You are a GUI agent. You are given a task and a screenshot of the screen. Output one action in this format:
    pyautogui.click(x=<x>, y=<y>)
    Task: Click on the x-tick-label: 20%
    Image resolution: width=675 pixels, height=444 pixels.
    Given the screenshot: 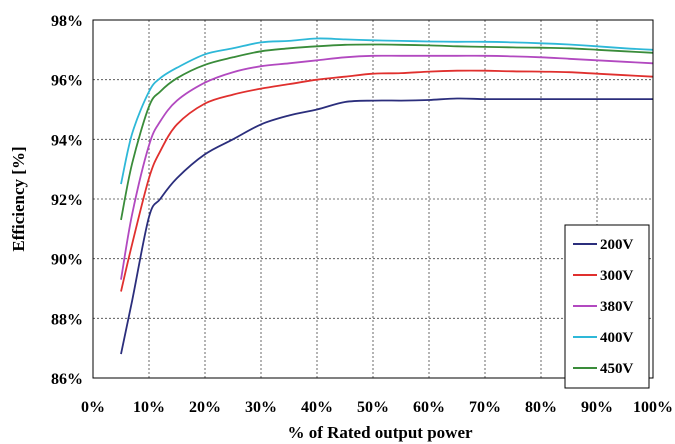 What is the action you would take?
    pyautogui.click(x=205, y=407)
    